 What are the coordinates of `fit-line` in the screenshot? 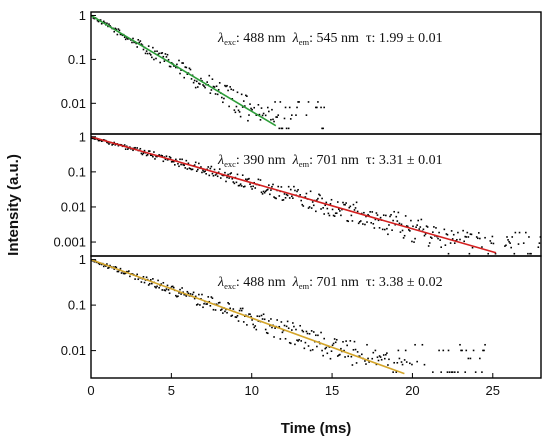 It's located at (184, 70).